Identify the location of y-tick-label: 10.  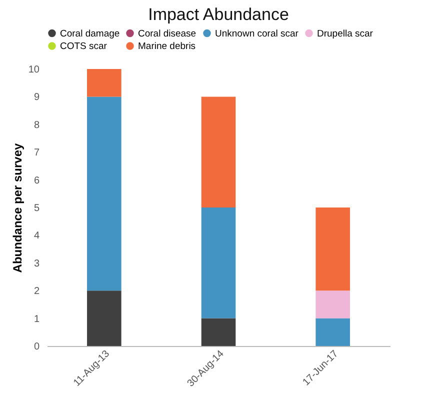
(34, 70).